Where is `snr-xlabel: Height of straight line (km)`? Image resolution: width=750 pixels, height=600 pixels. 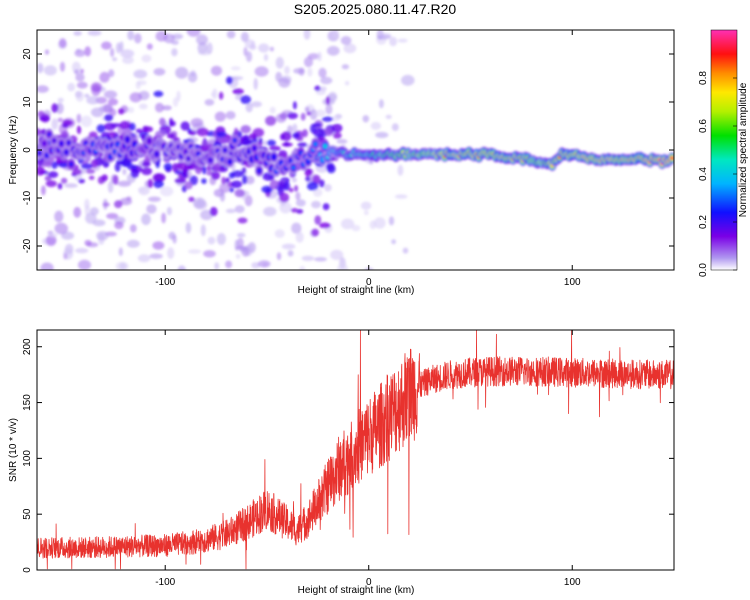 snr-xlabel: Height of straight line (km) is located at coordinates (356, 590).